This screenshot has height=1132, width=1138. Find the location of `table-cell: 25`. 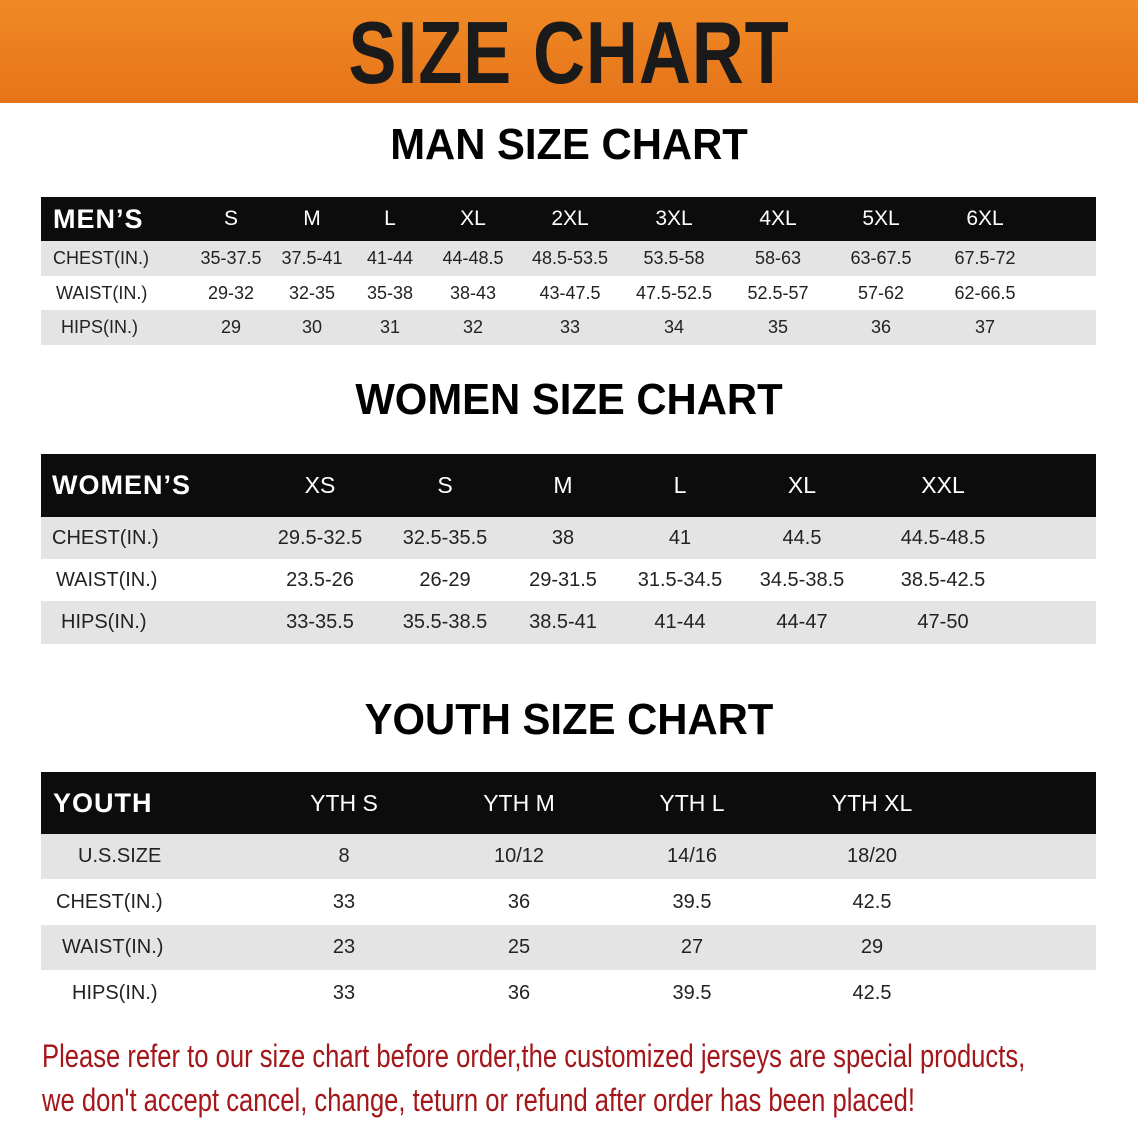

table-cell: 25 is located at coordinates (519, 947).